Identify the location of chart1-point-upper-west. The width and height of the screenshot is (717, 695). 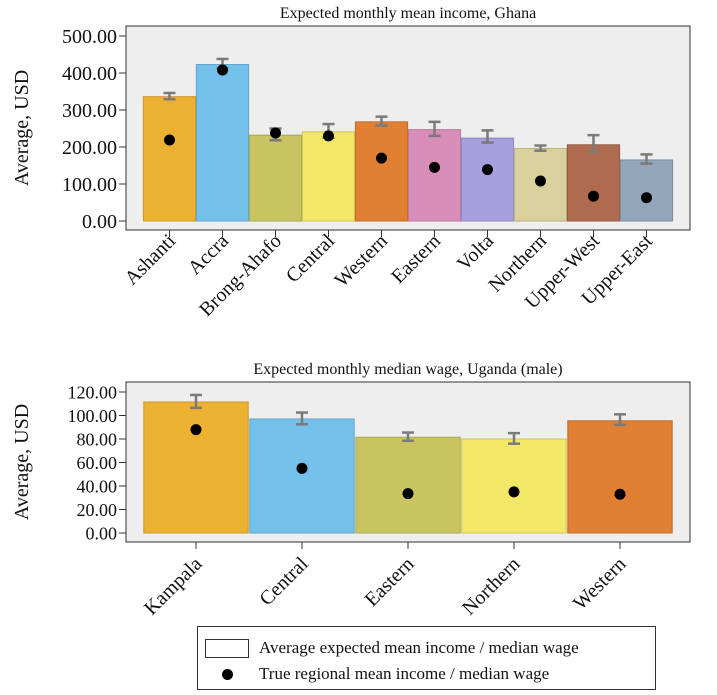
(593, 196).